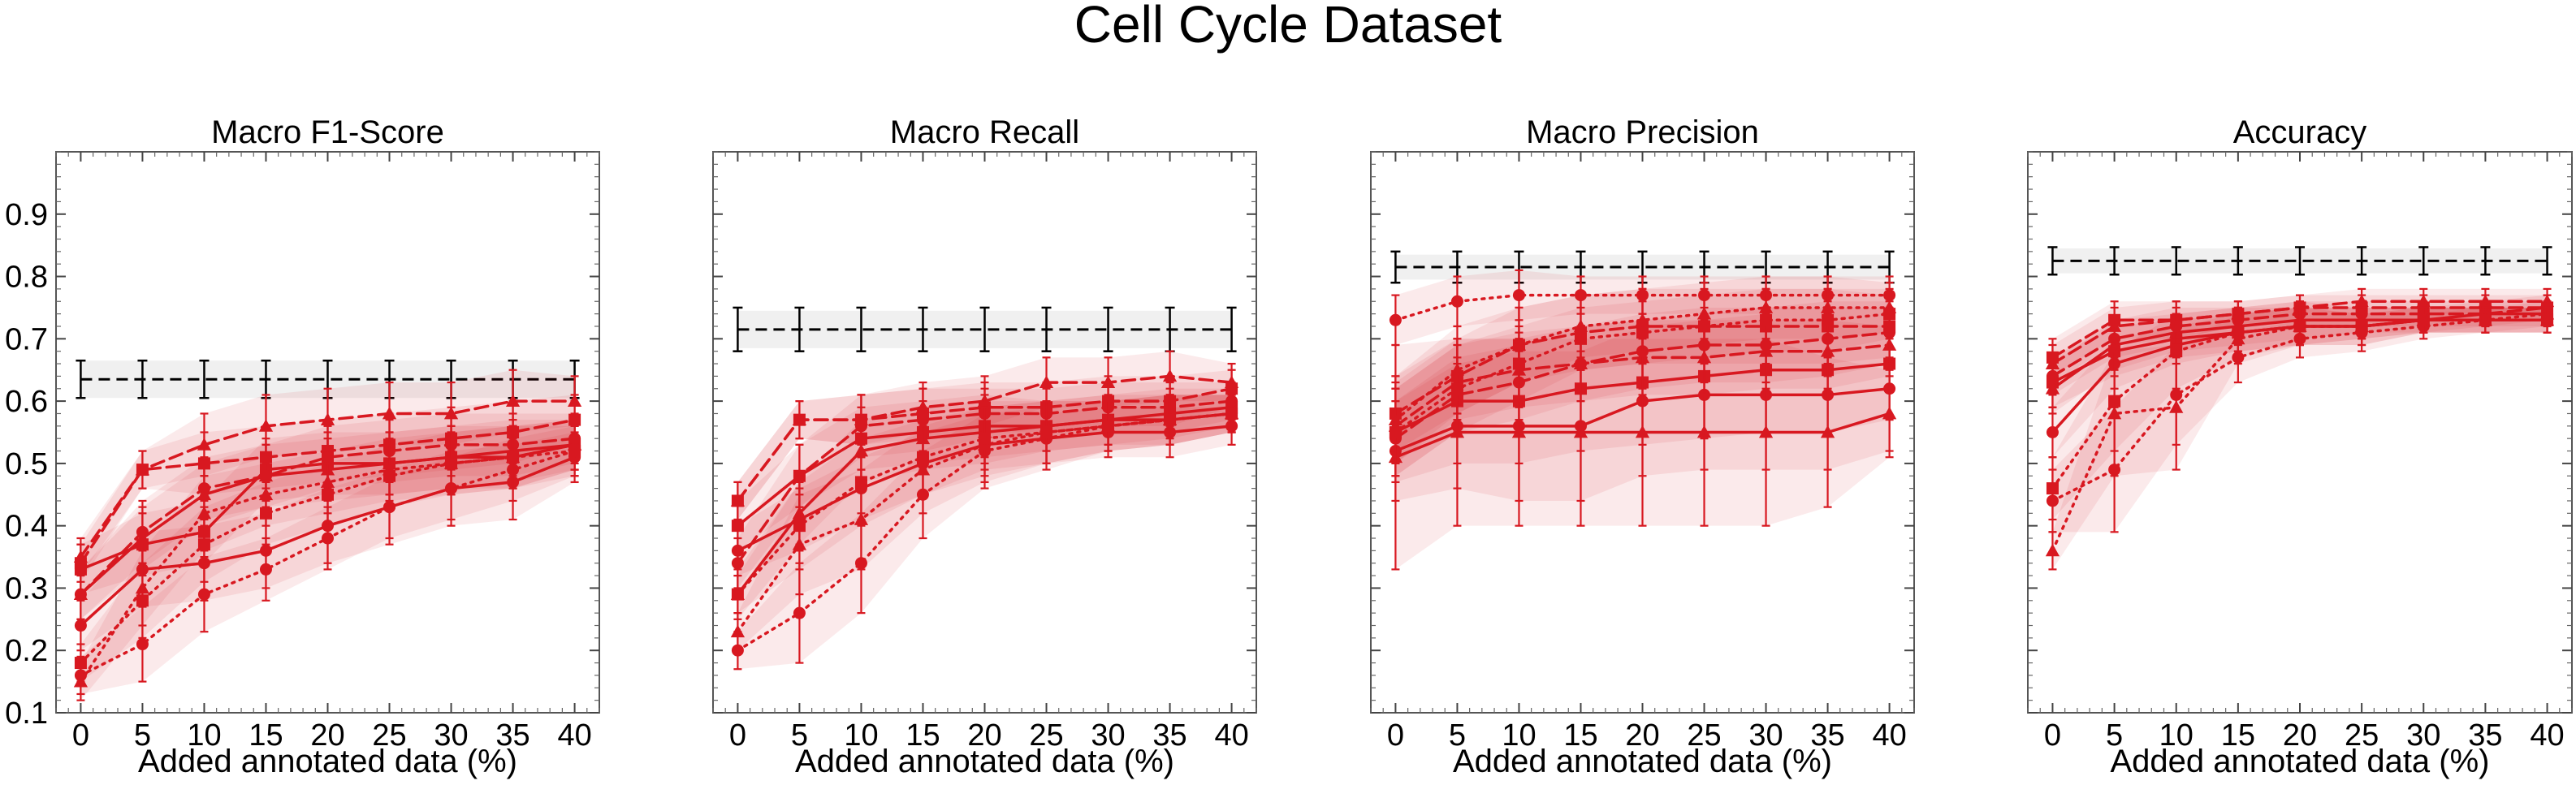 Image resolution: width=2576 pixels, height=785 pixels. Describe the element at coordinates (861, 735) in the screenshot. I see `x-tick-label: 10` at that location.